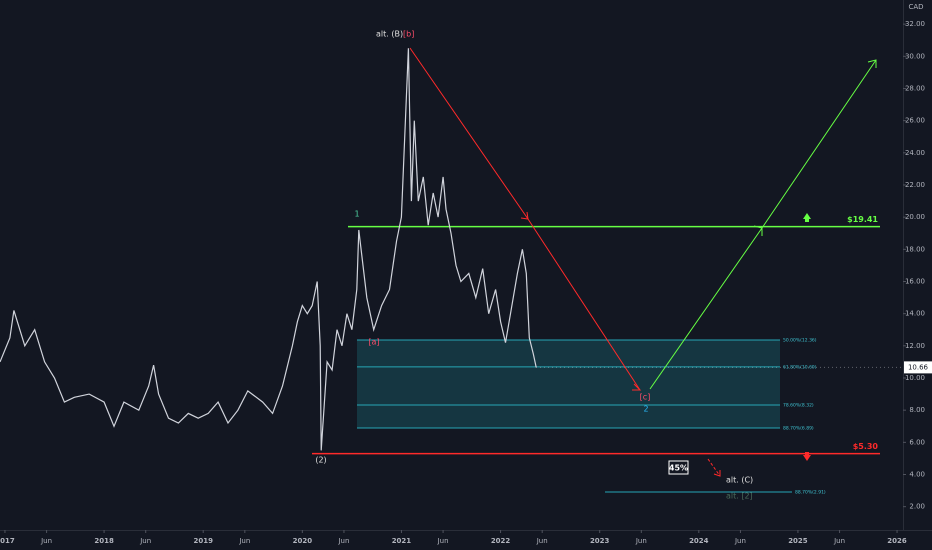  What do you see at coordinates (915, 281) in the screenshot?
I see `y-tick-label: 16.00` at bounding box center [915, 281].